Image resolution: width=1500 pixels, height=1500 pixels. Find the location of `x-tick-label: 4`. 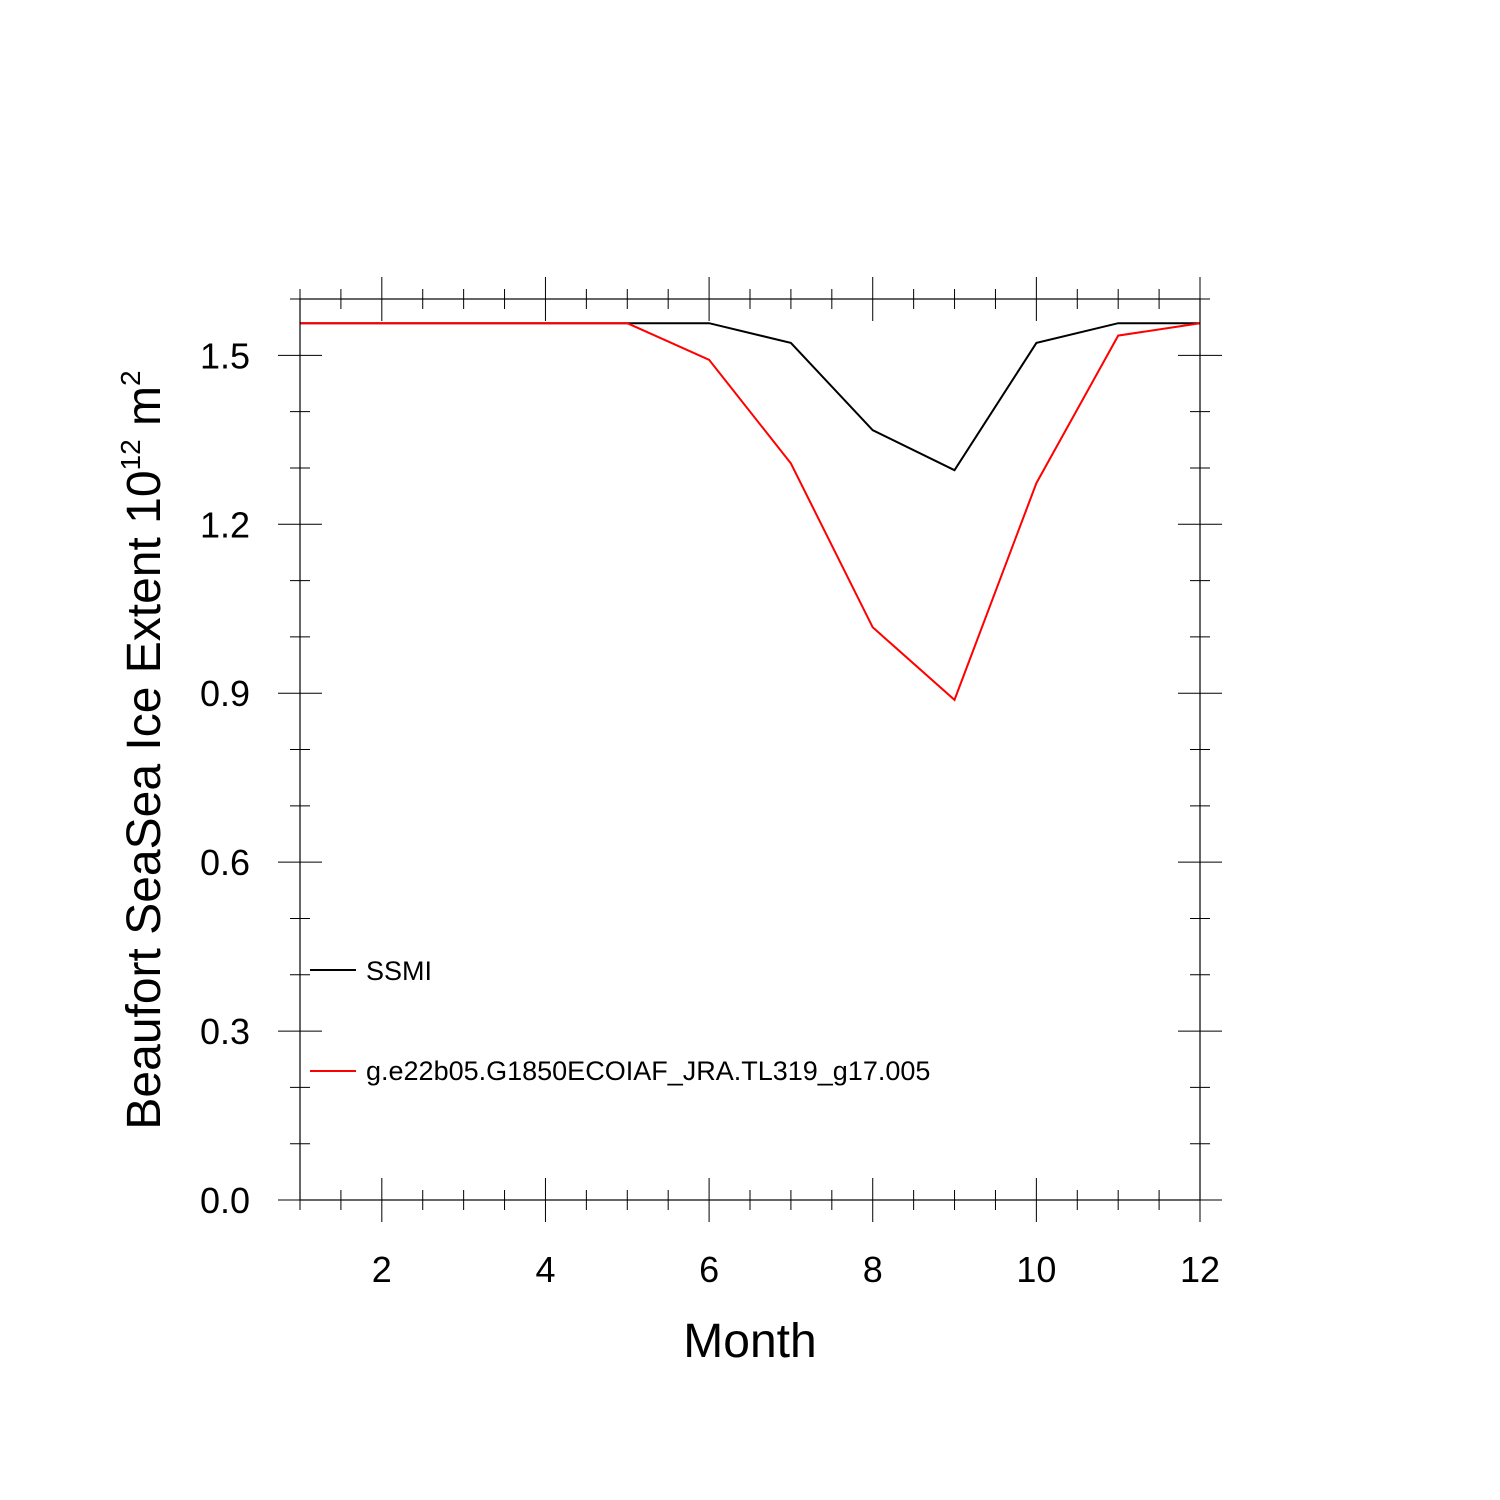

x-tick-label: 4 is located at coordinates (545, 1269).